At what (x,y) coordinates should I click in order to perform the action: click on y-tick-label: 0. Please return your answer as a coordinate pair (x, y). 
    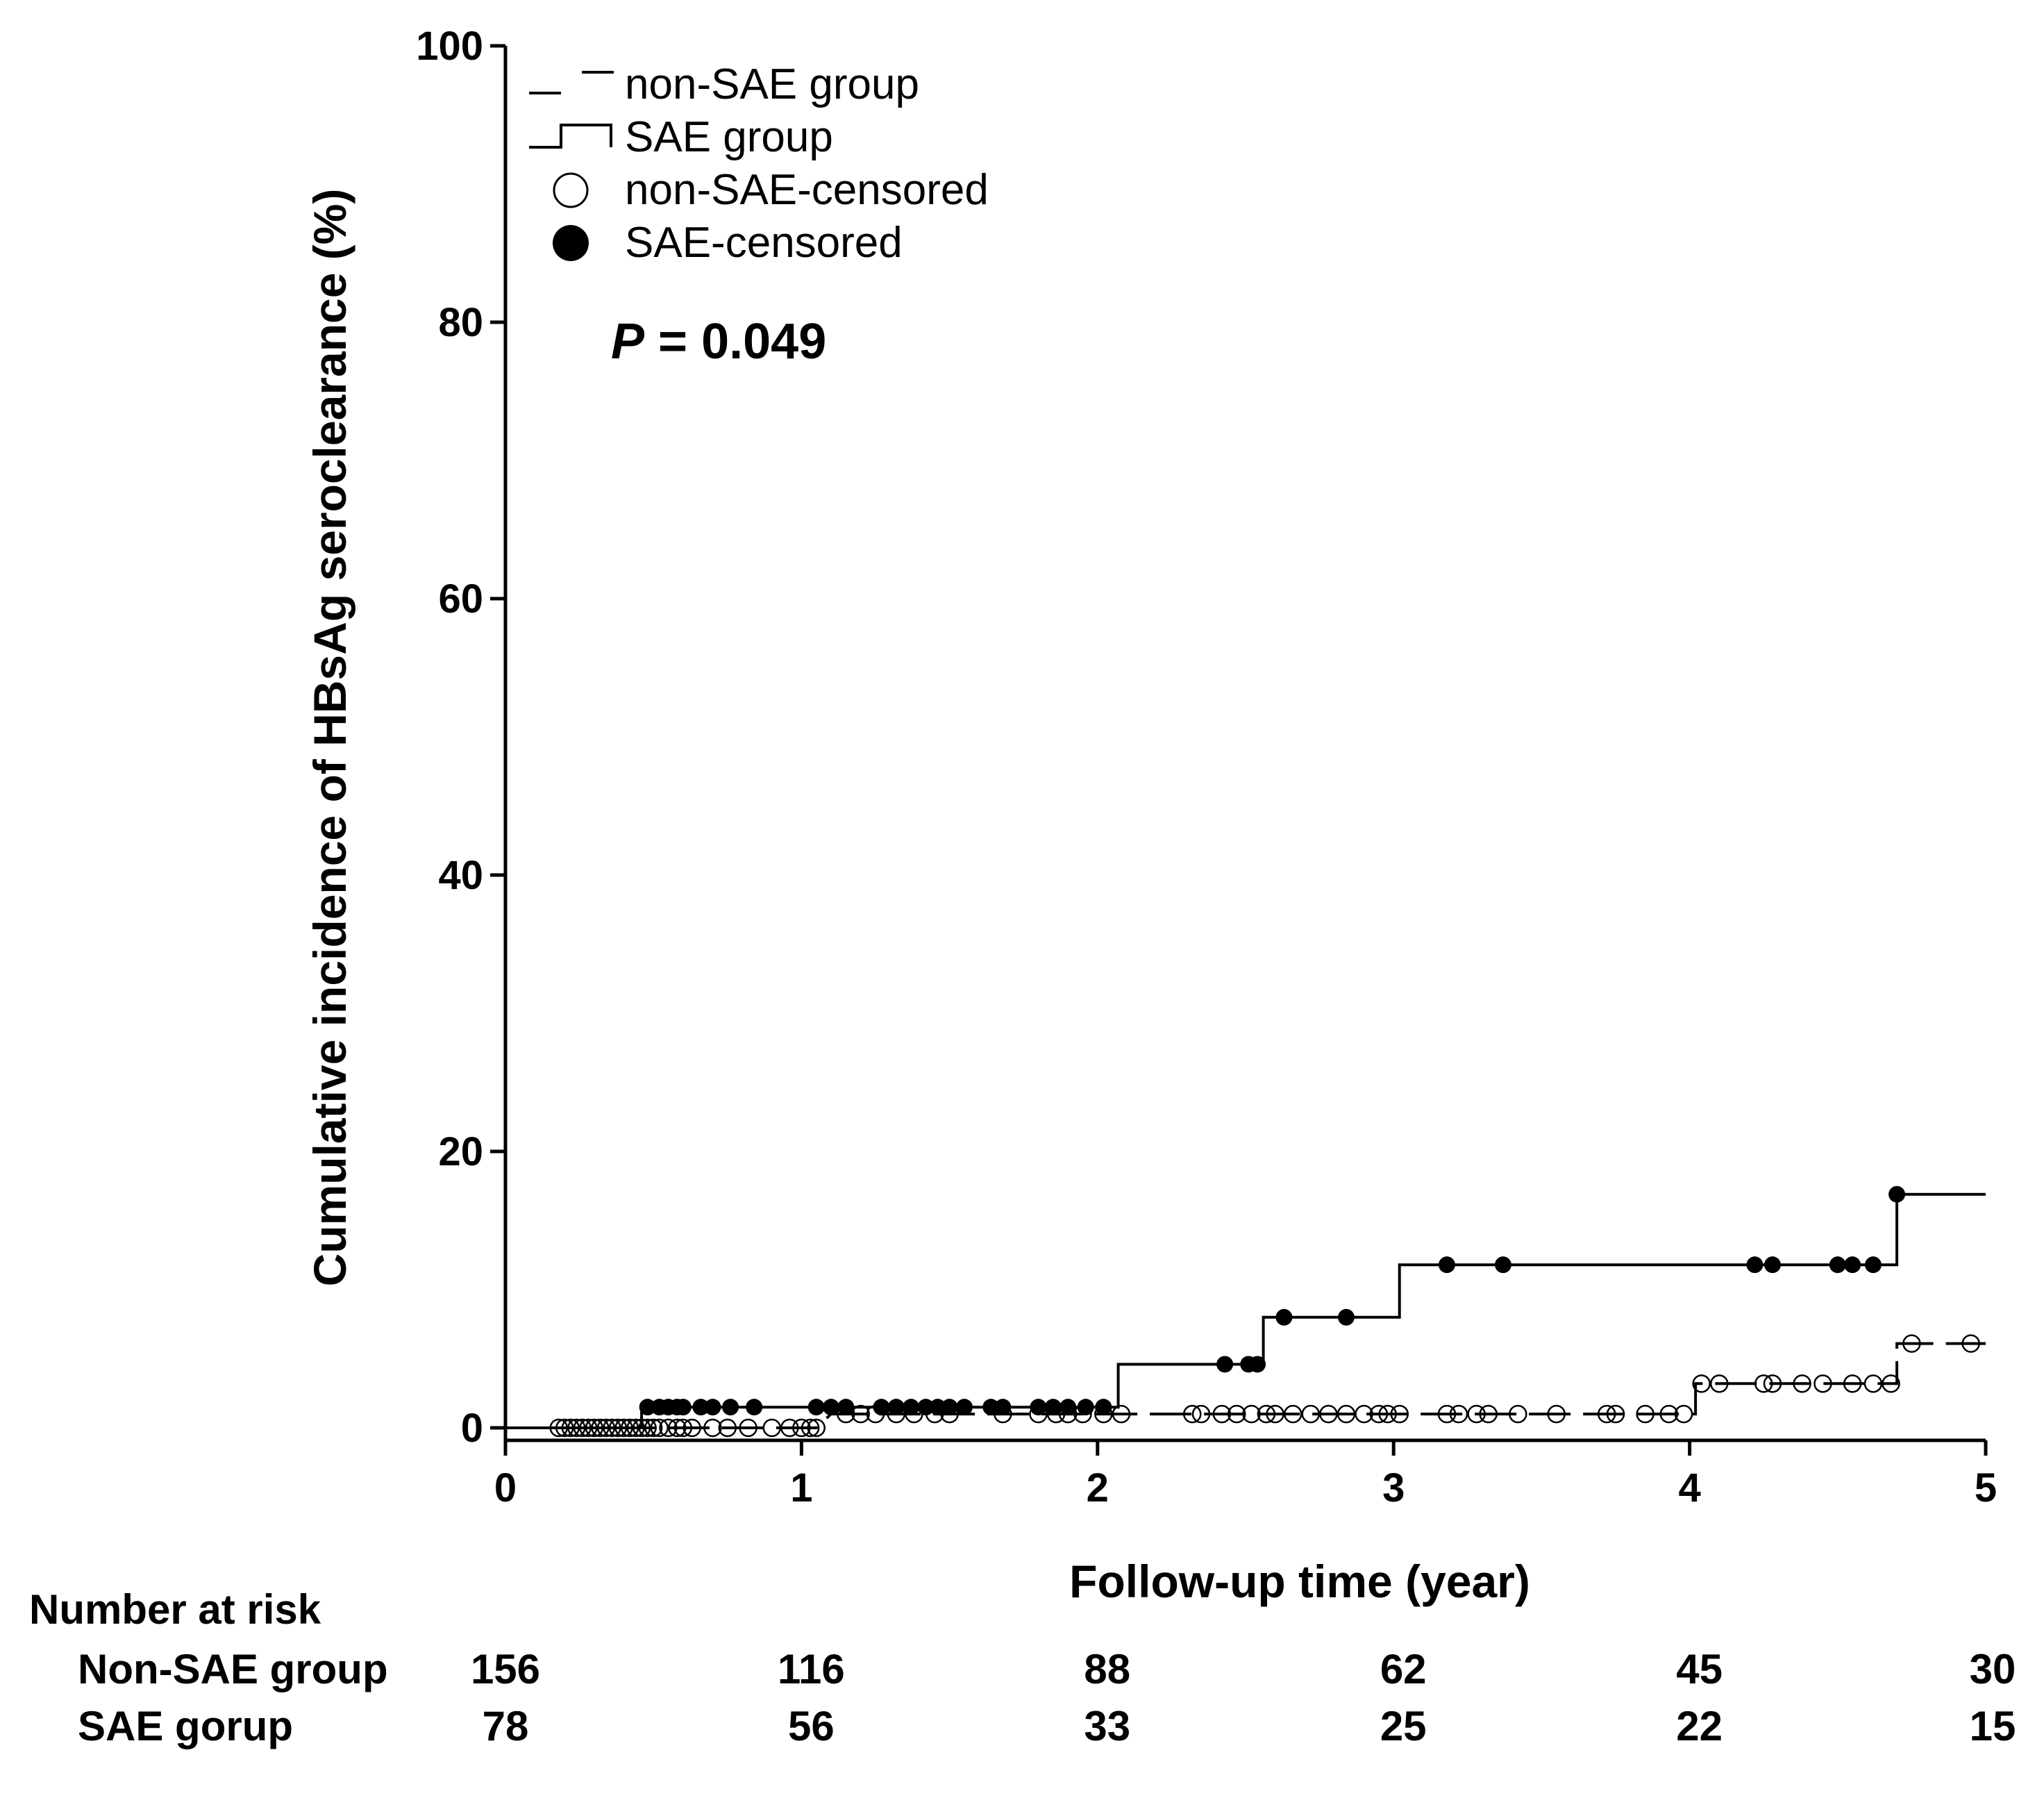
    Looking at the image, I should click on (472, 1429).